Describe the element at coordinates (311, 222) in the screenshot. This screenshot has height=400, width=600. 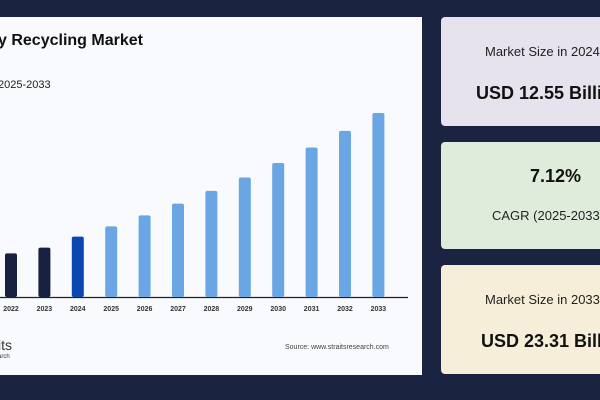
I see `bar-2031` at that location.